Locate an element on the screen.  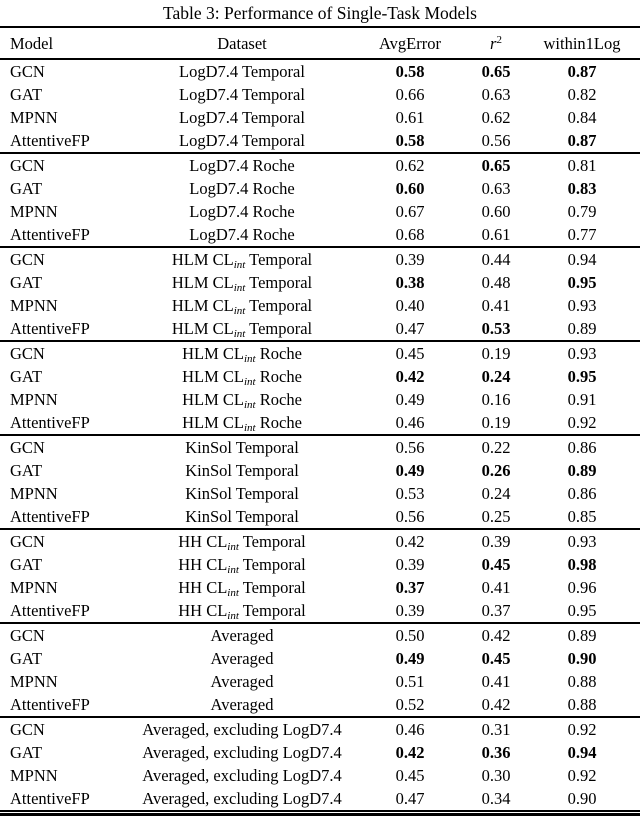
dataset-text: LogD7.4 Temporal is located at coordinates (242, 94).